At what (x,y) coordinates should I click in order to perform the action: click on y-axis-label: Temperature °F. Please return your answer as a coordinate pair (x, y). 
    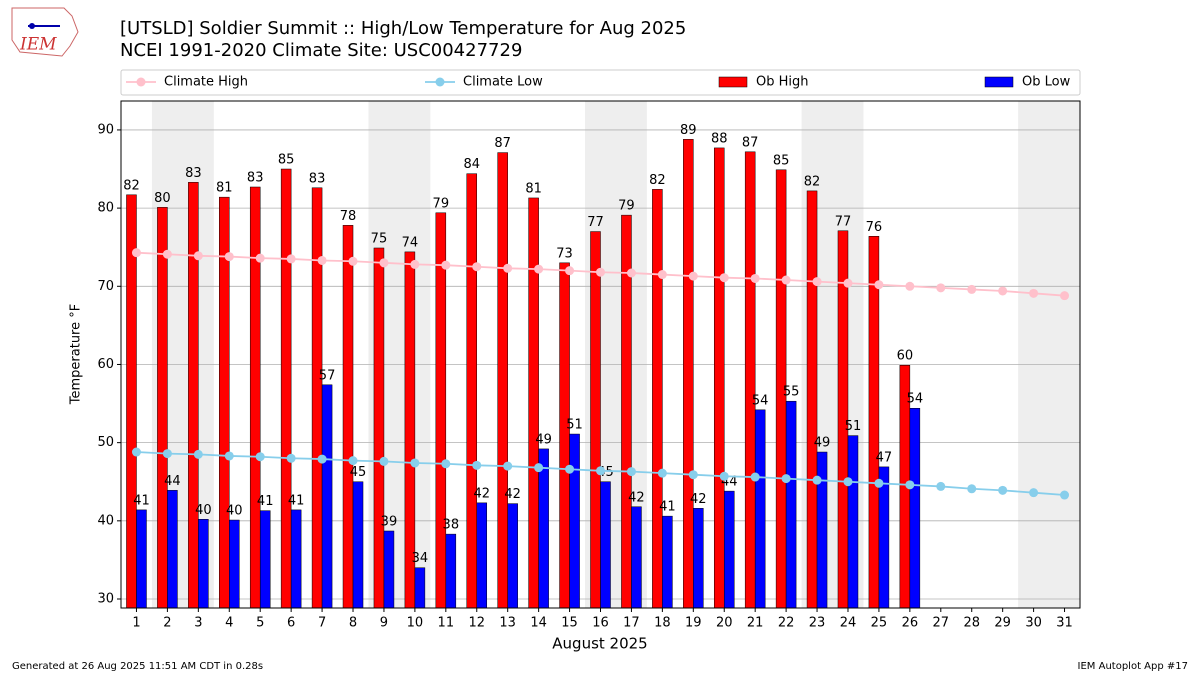
    Looking at the image, I should click on (76, 354).